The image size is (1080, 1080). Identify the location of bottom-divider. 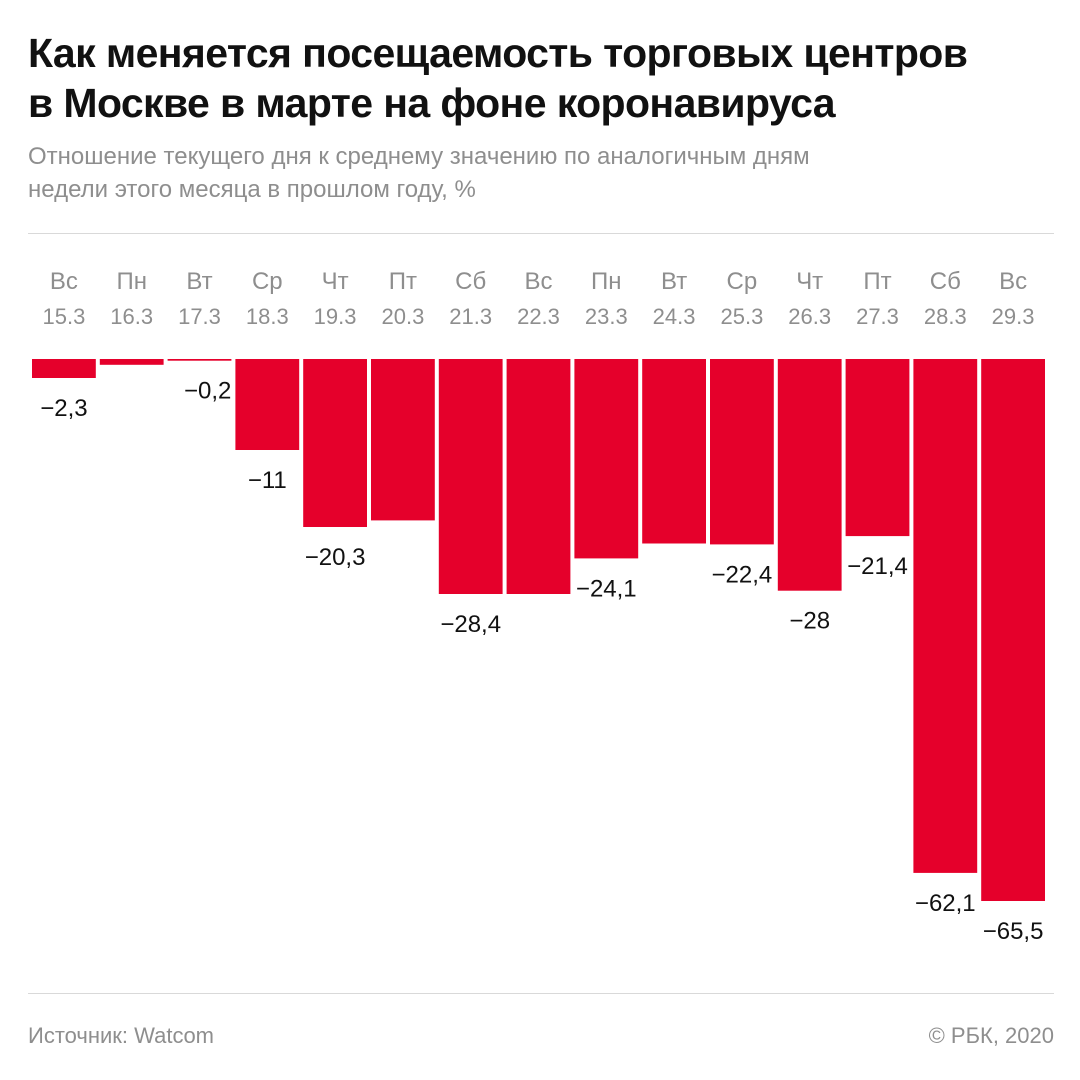
(541, 993).